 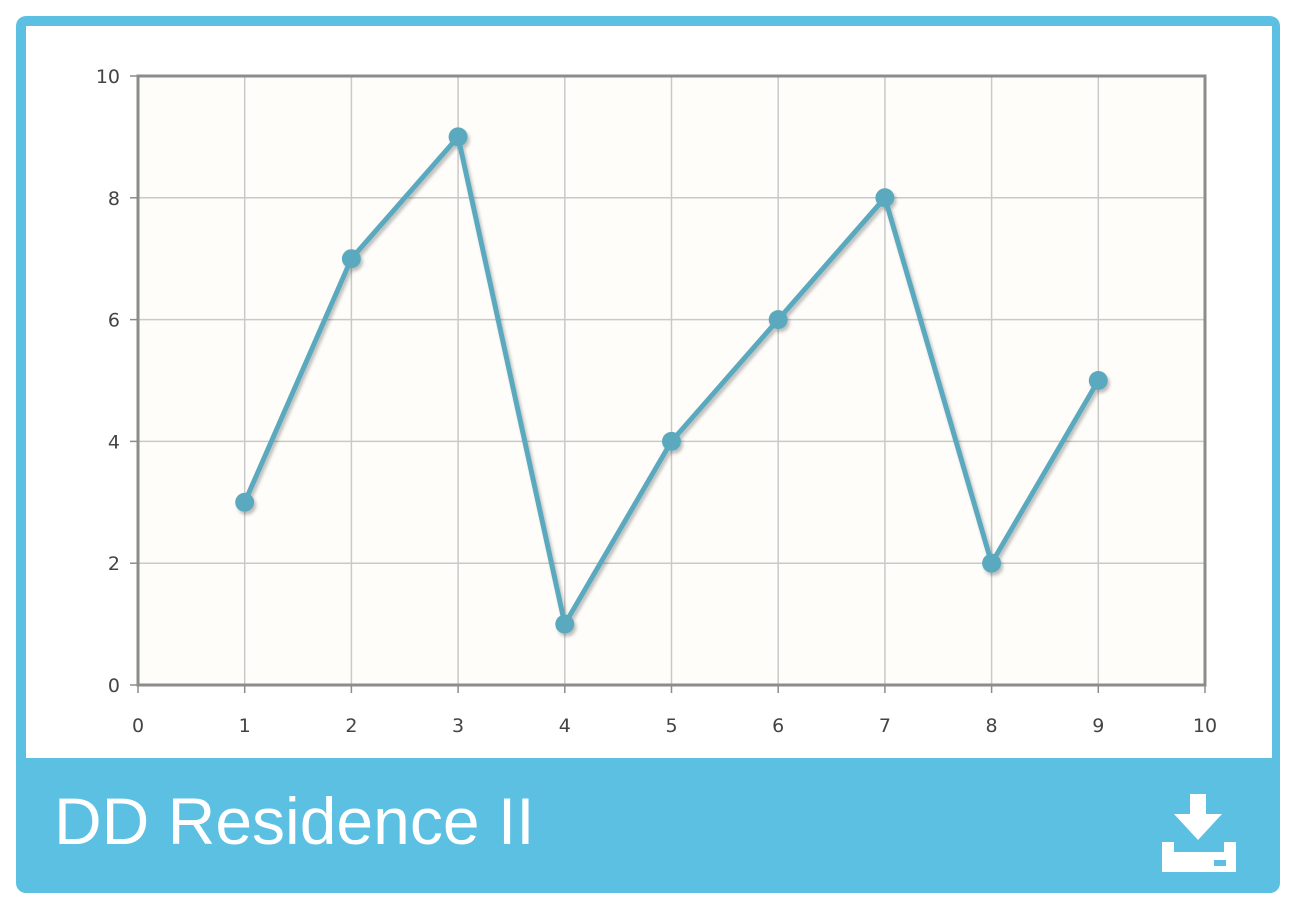 What do you see at coordinates (114, 321) in the screenshot?
I see `y-tick-label: 6` at bounding box center [114, 321].